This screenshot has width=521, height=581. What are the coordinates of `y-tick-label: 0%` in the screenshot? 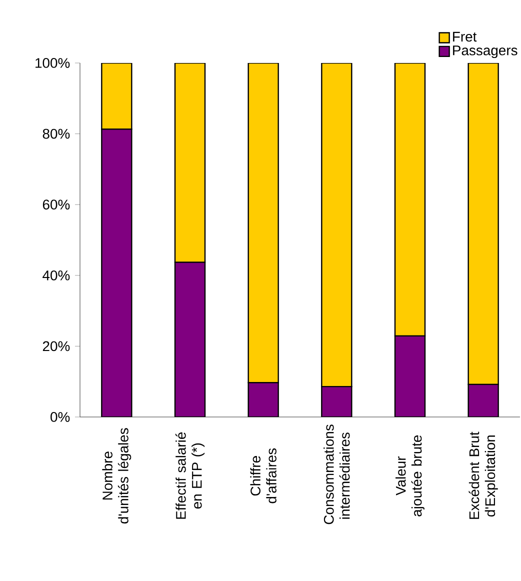 It's located at (60, 417).